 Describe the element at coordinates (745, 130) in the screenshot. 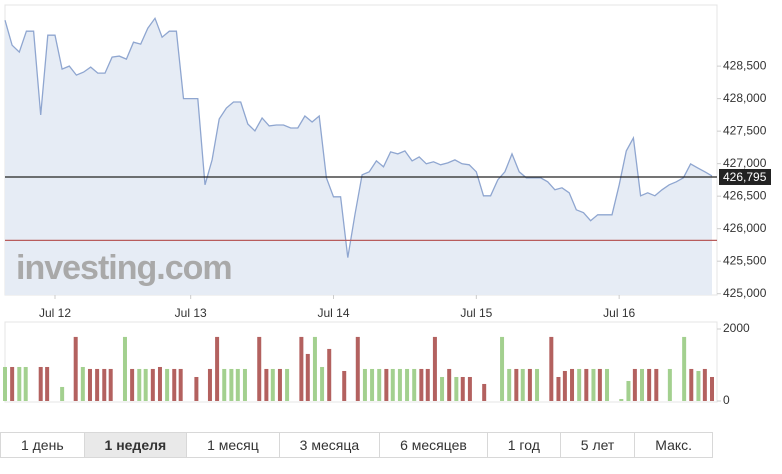

I see `y-tick-label: 427,500` at that location.